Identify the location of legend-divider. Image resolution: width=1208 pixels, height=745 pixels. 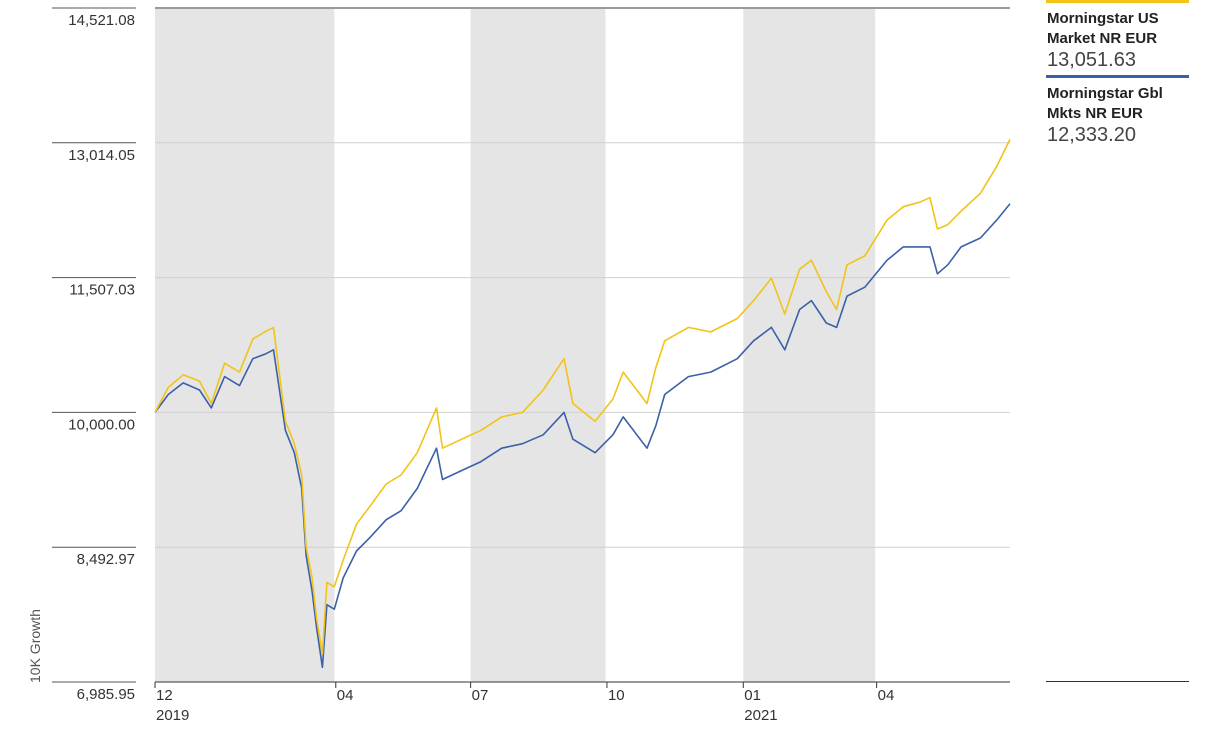
(1117, 681).